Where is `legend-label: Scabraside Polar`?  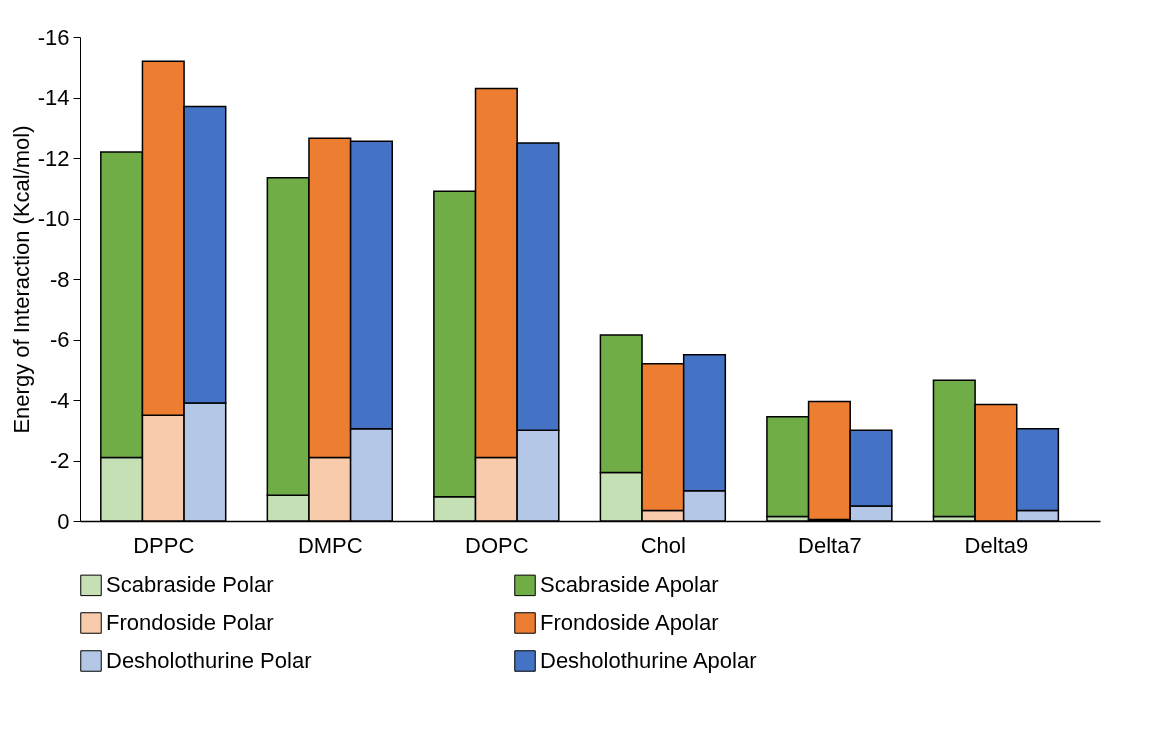
legend-label: Scabraside Polar is located at coordinates (190, 585).